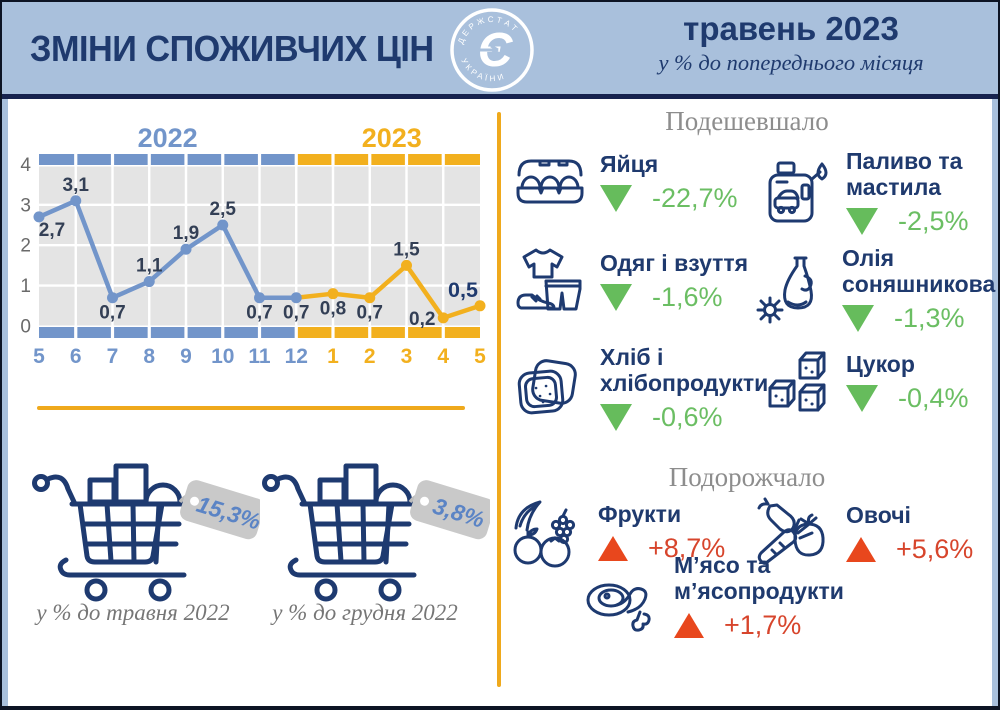 The image size is (1000, 710). What do you see at coordinates (747, 477) in the screenshot?
I see `section-heading-pricier: Подорожчало` at bounding box center [747, 477].